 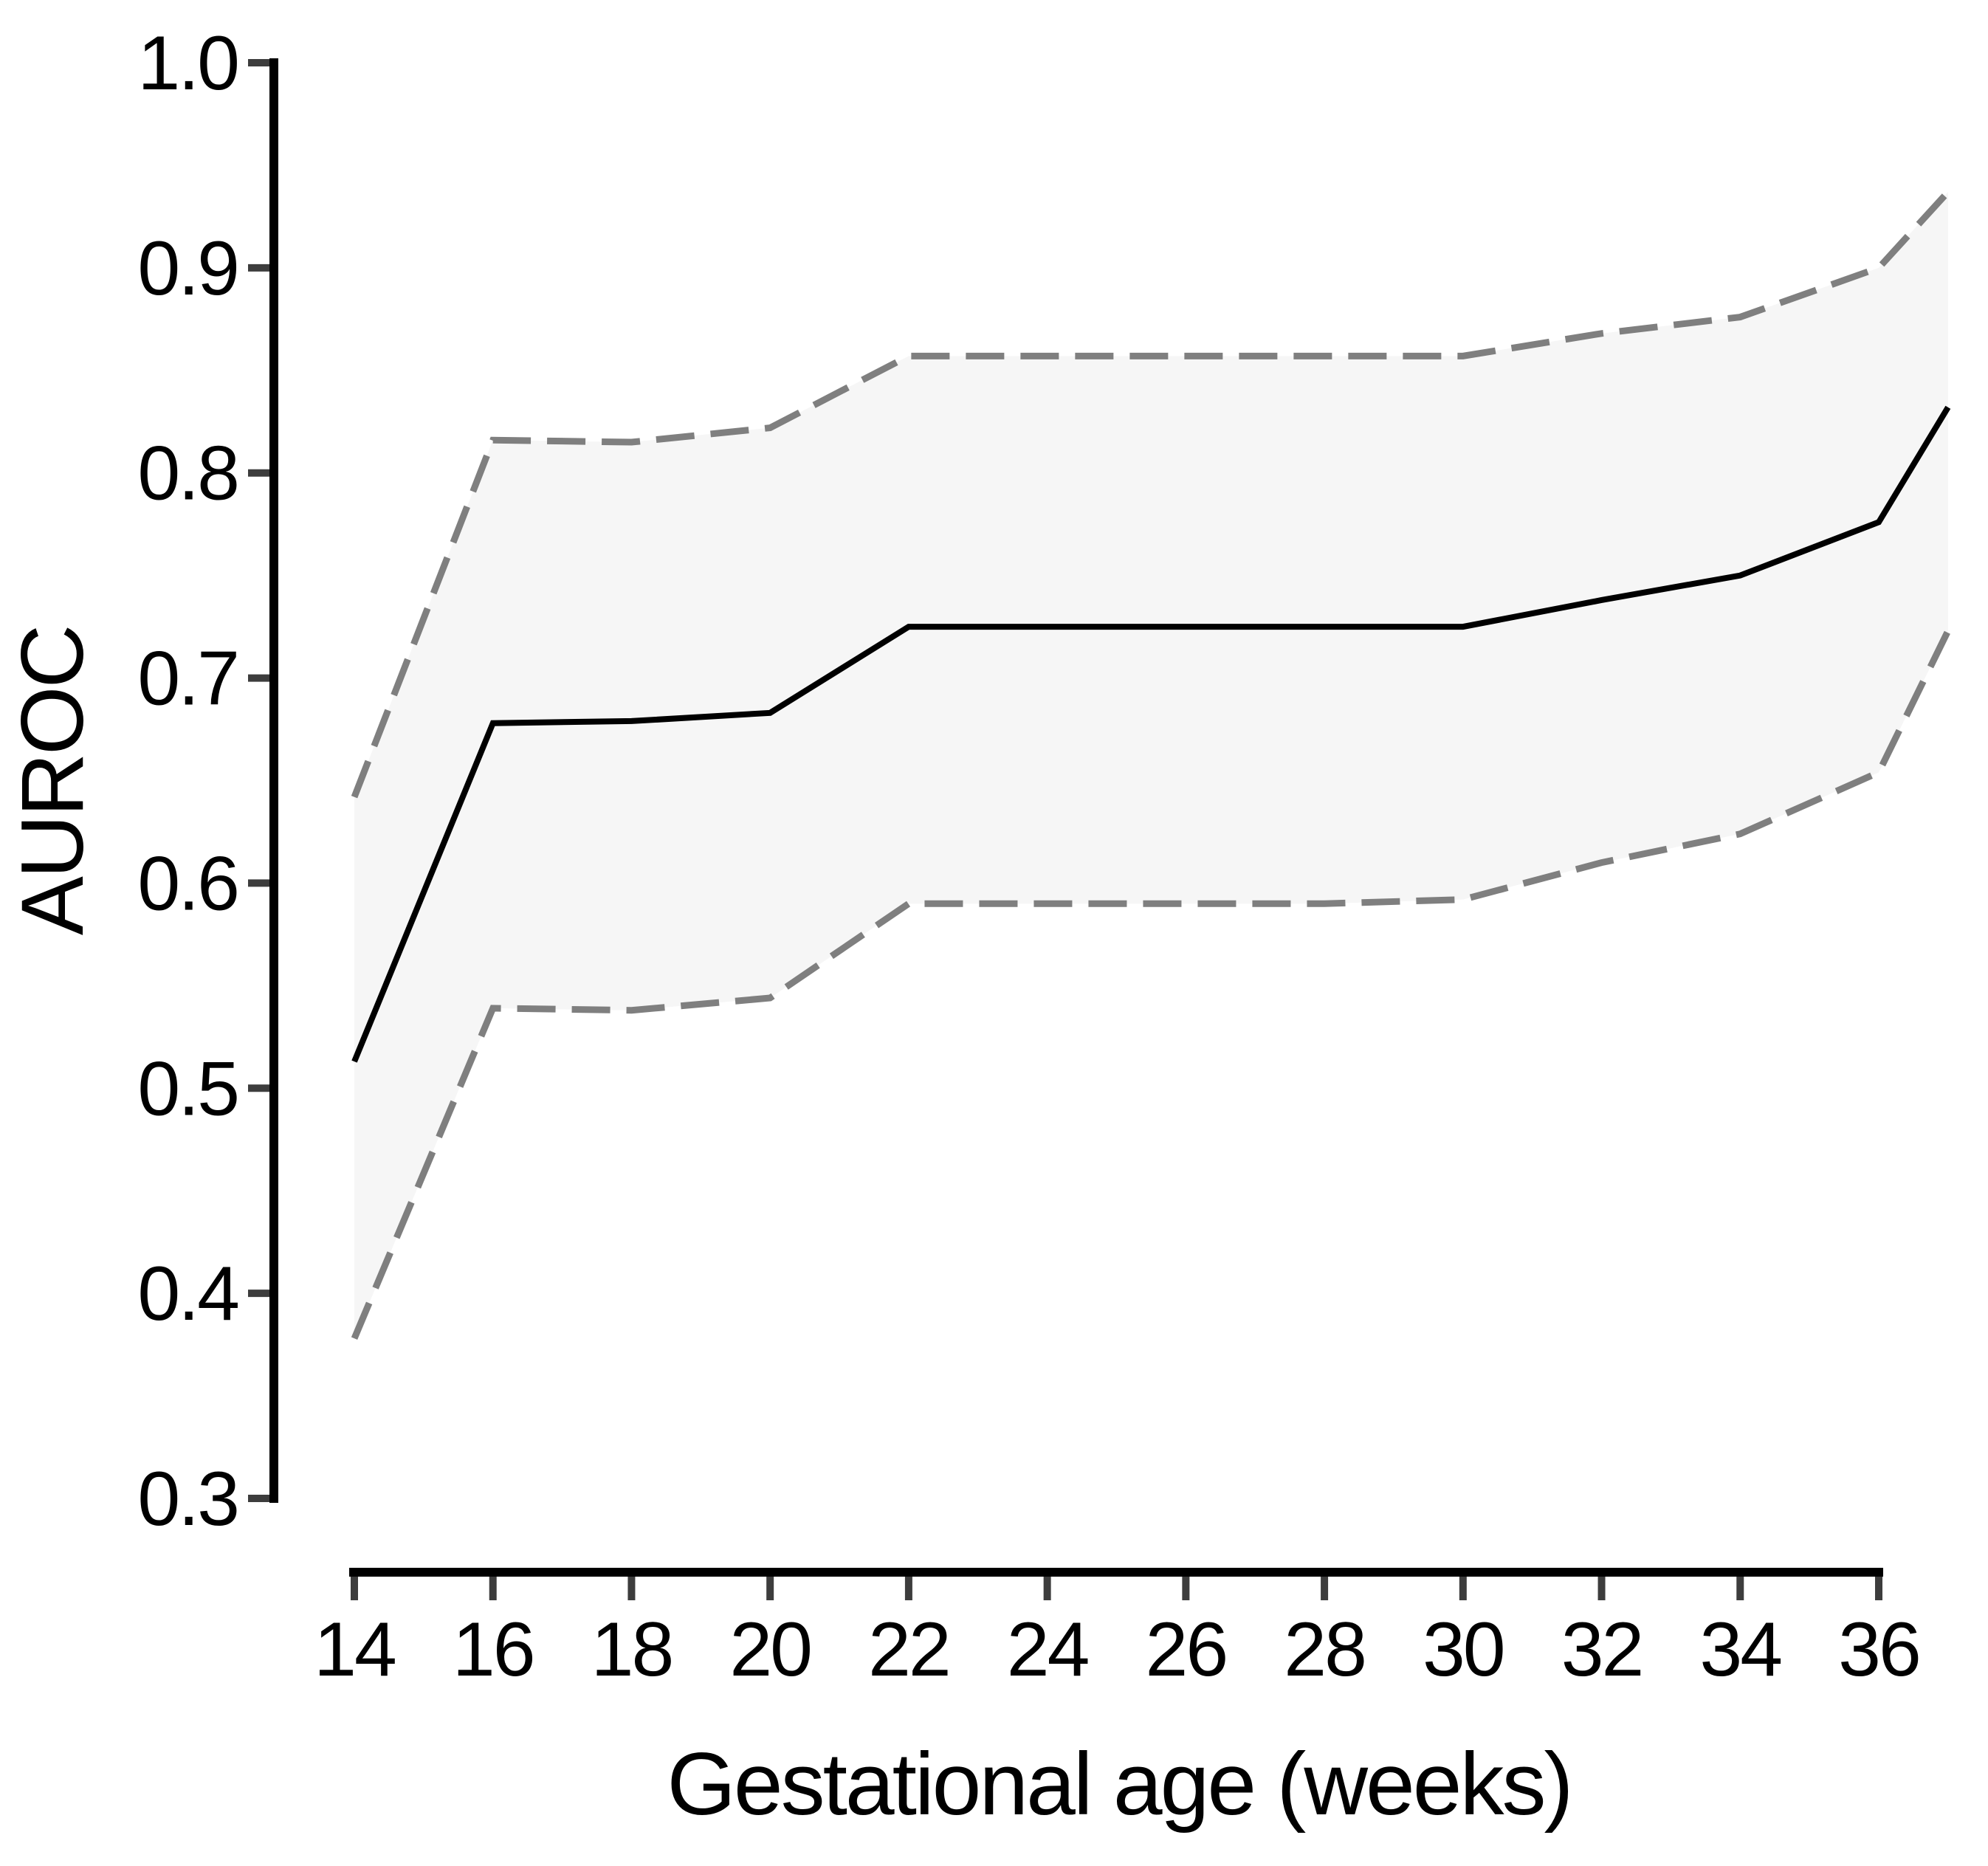 I want to click on y-axis-title: AUROC, so click(x=53, y=781).